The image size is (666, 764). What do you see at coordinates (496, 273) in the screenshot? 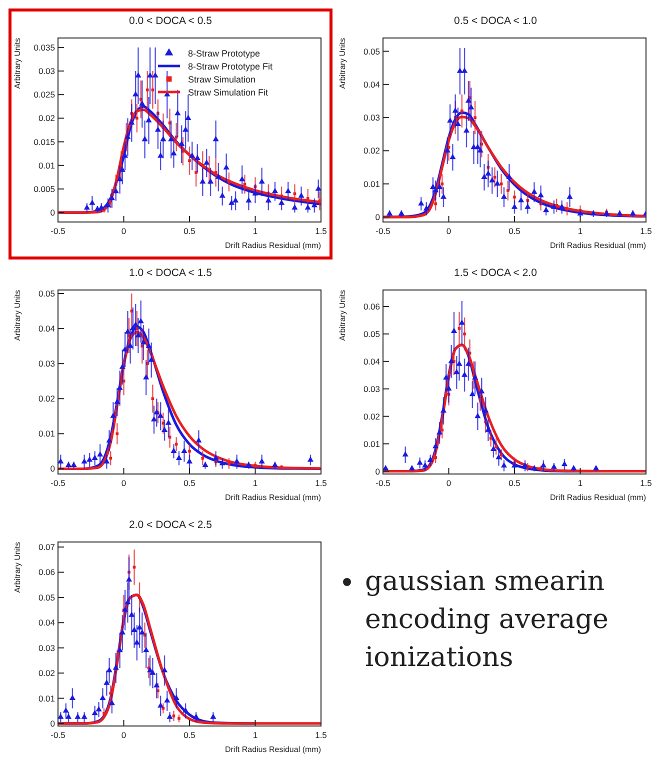
I see `chart-title: 1.5 < DOCA < 2.0` at bounding box center [496, 273].